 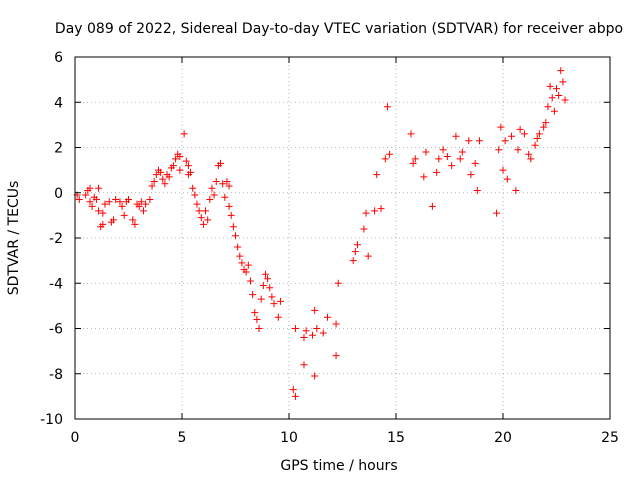 What do you see at coordinates (75, 438) in the screenshot?
I see `x-tick-label: 0` at bounding box center [75, 438].